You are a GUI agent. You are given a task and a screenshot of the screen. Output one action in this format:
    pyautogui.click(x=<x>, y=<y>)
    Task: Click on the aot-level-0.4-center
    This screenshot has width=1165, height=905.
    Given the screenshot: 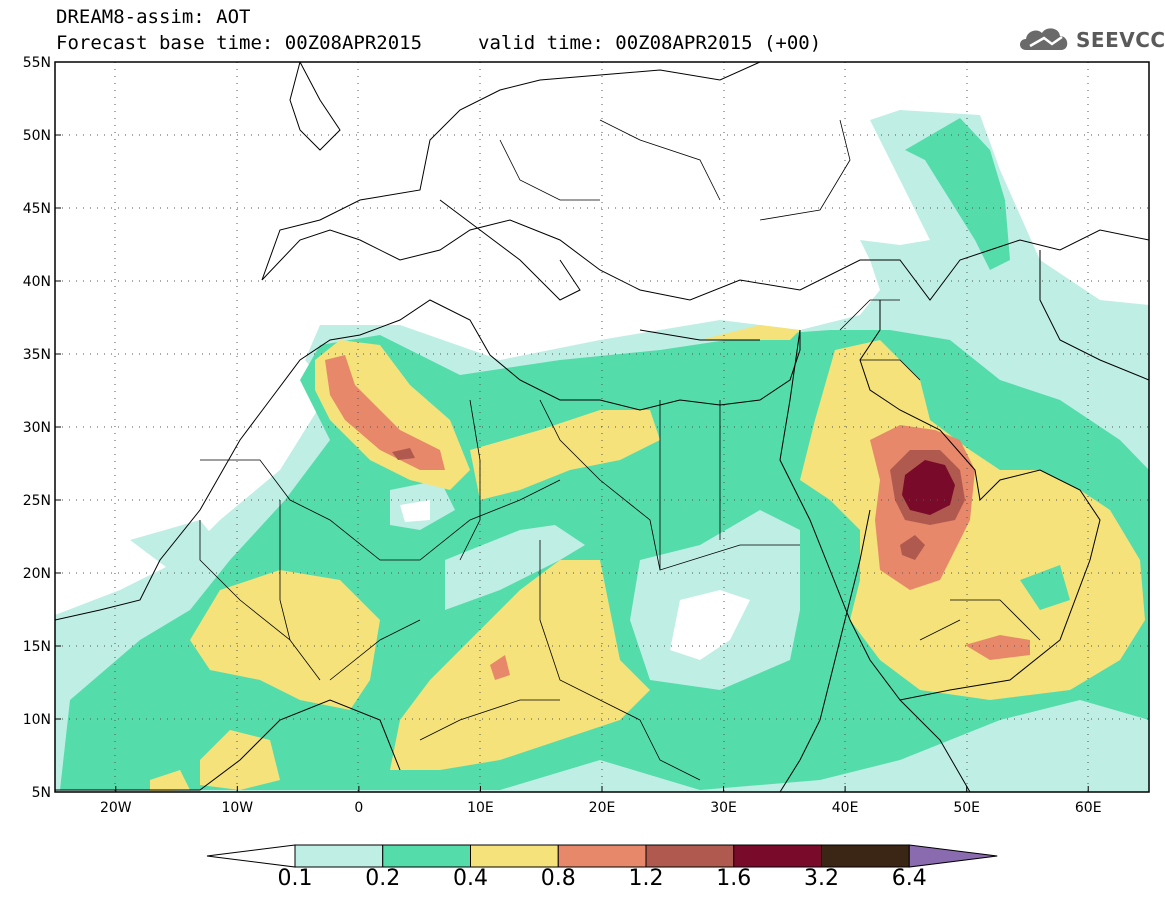 What is the action you would take?
    pyautogui.click(x=565, y=455)
    